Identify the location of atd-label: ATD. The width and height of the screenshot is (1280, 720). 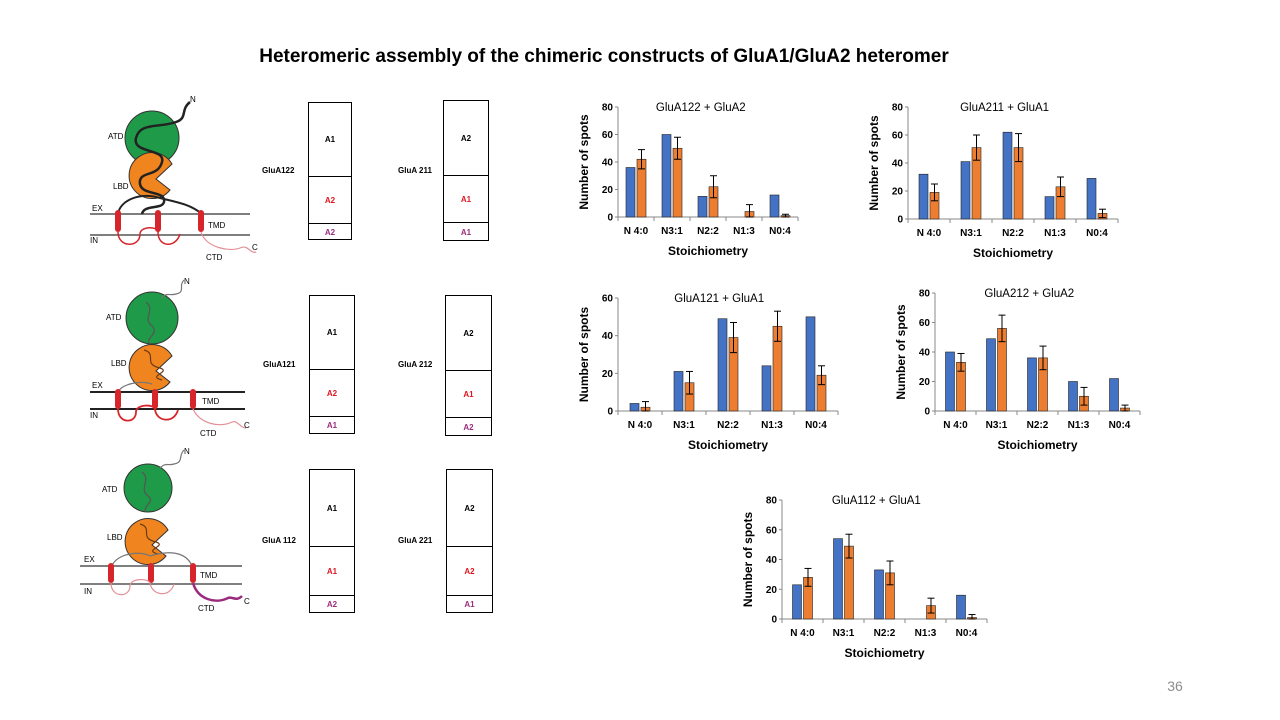
(110, 489).